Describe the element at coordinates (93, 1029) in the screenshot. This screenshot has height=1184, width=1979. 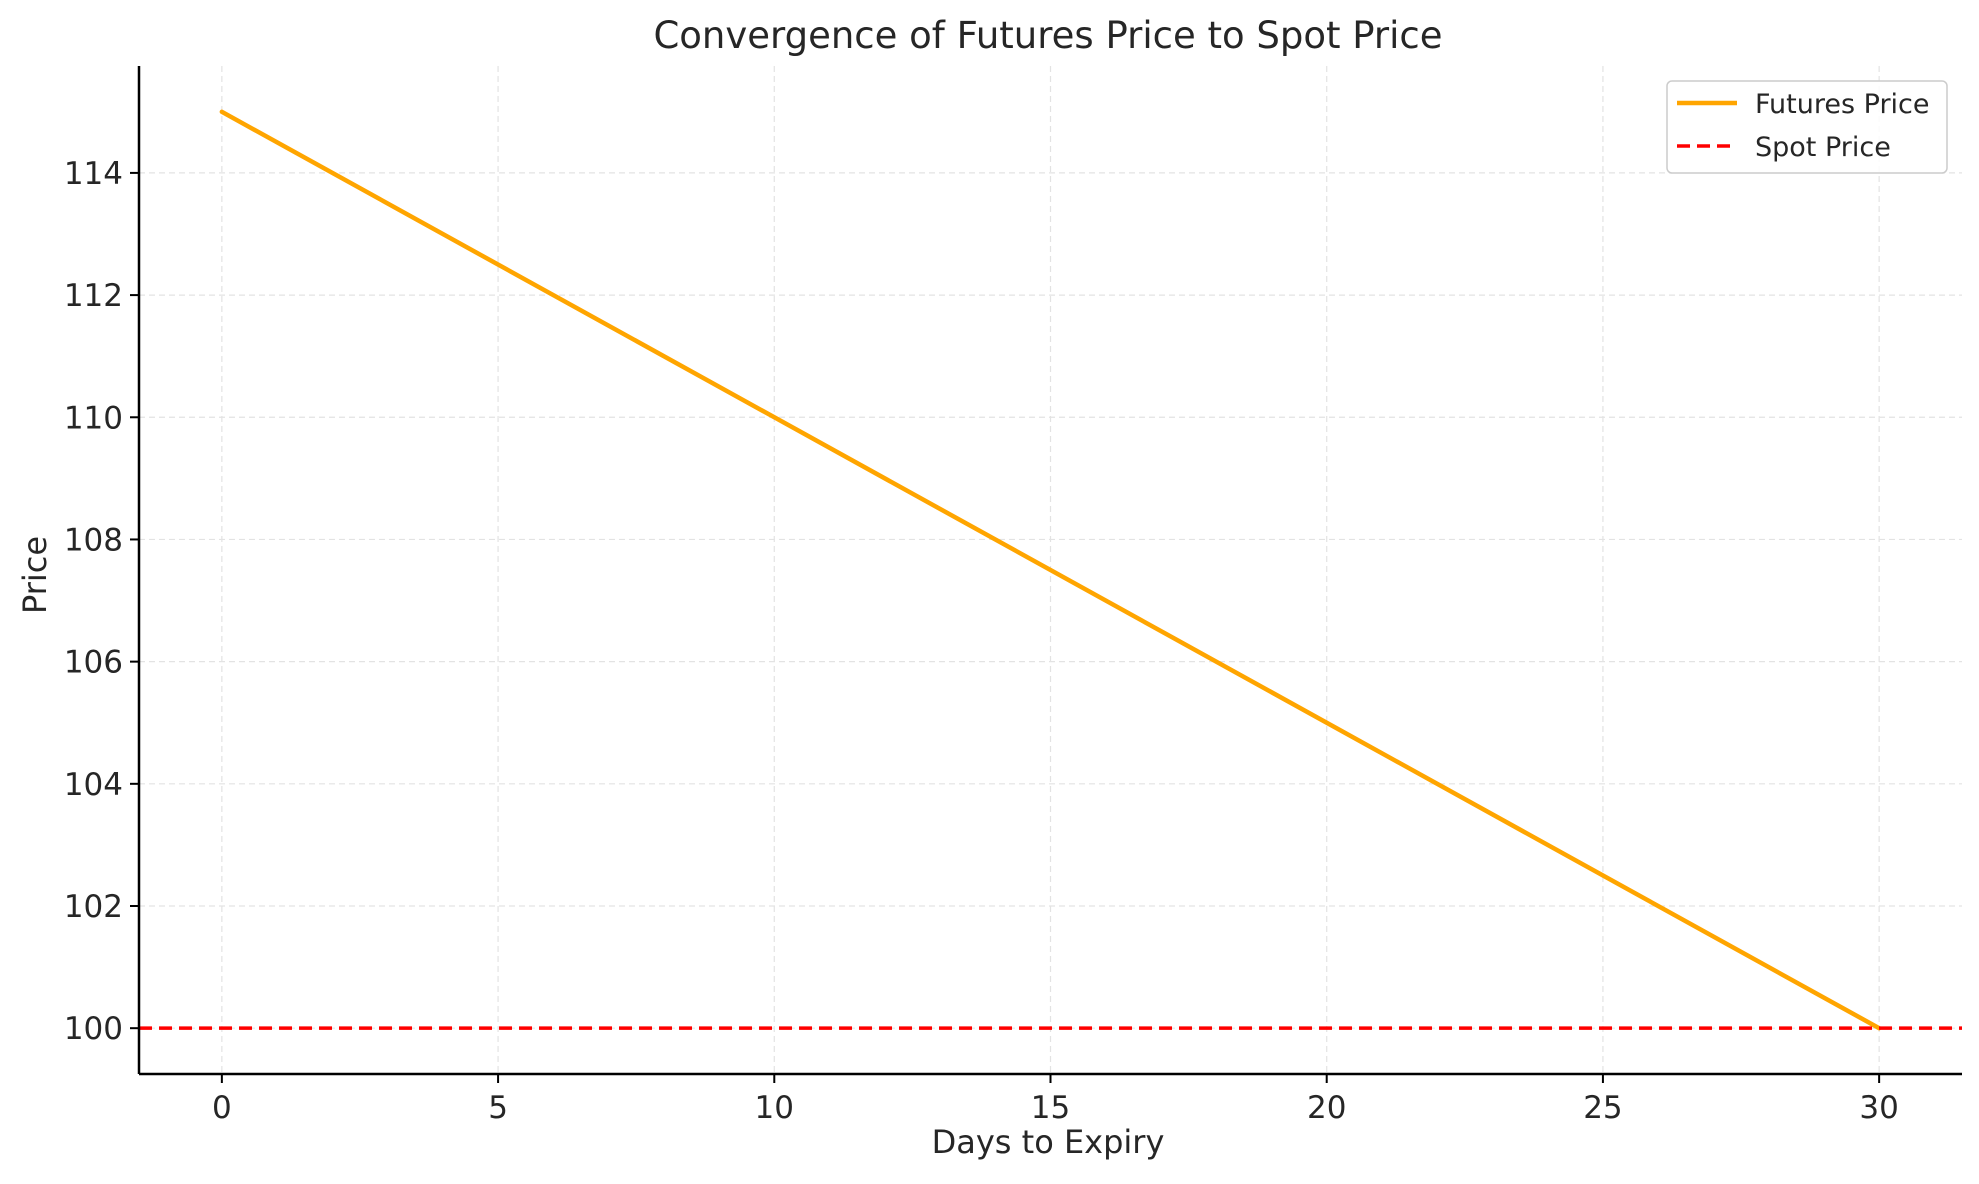
I see `y-tick-label: 100` at that location.